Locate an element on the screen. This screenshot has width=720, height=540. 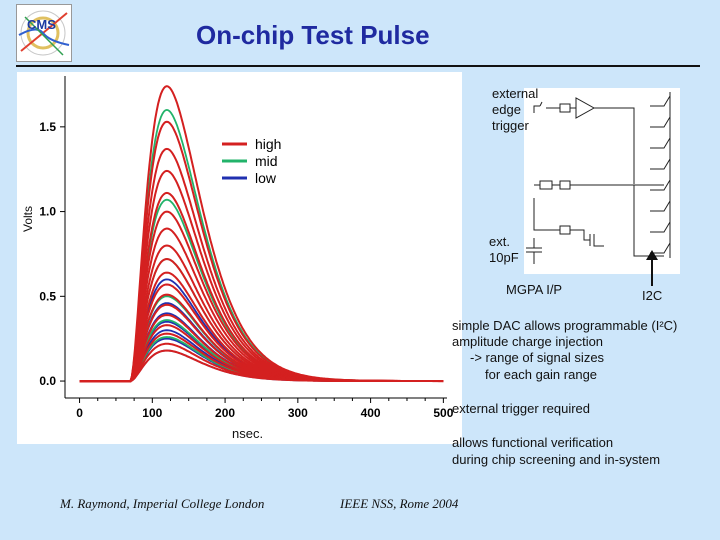
note-line-2: amplitude charge injection is located at coordinates (528, 341).